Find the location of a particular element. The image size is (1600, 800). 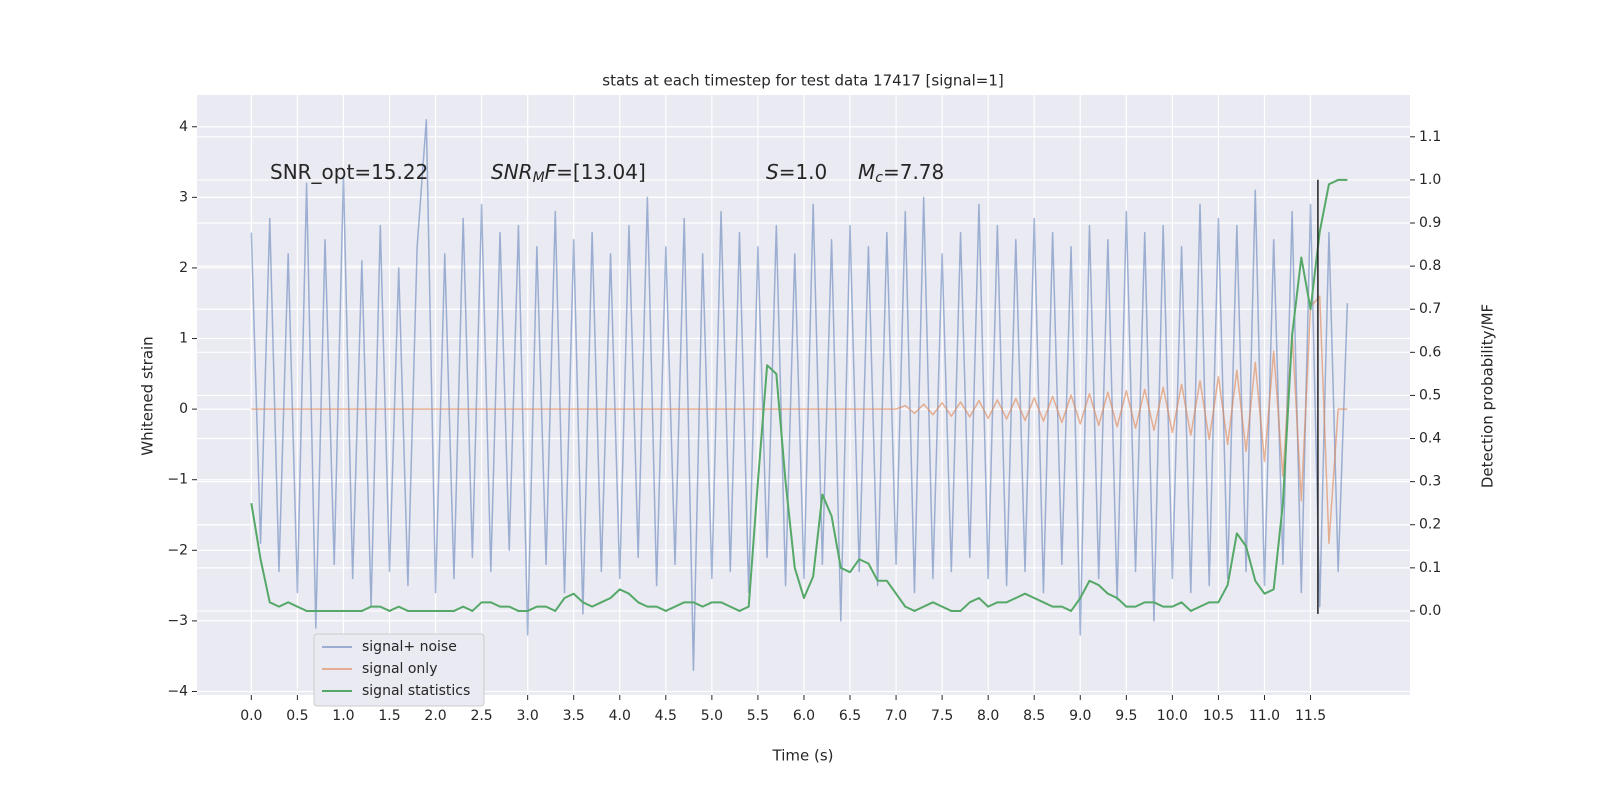

y2-tick-label: 0.2 is located at coordinates (1430, 525).